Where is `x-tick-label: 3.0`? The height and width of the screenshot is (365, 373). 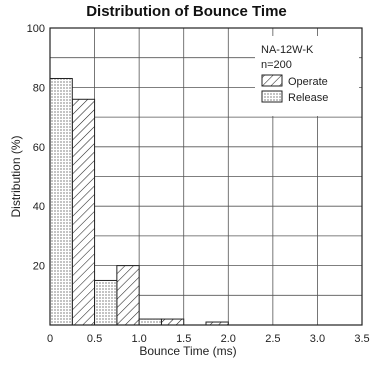
x-tick-label: 3.0 is located at coordinates (317, 339).